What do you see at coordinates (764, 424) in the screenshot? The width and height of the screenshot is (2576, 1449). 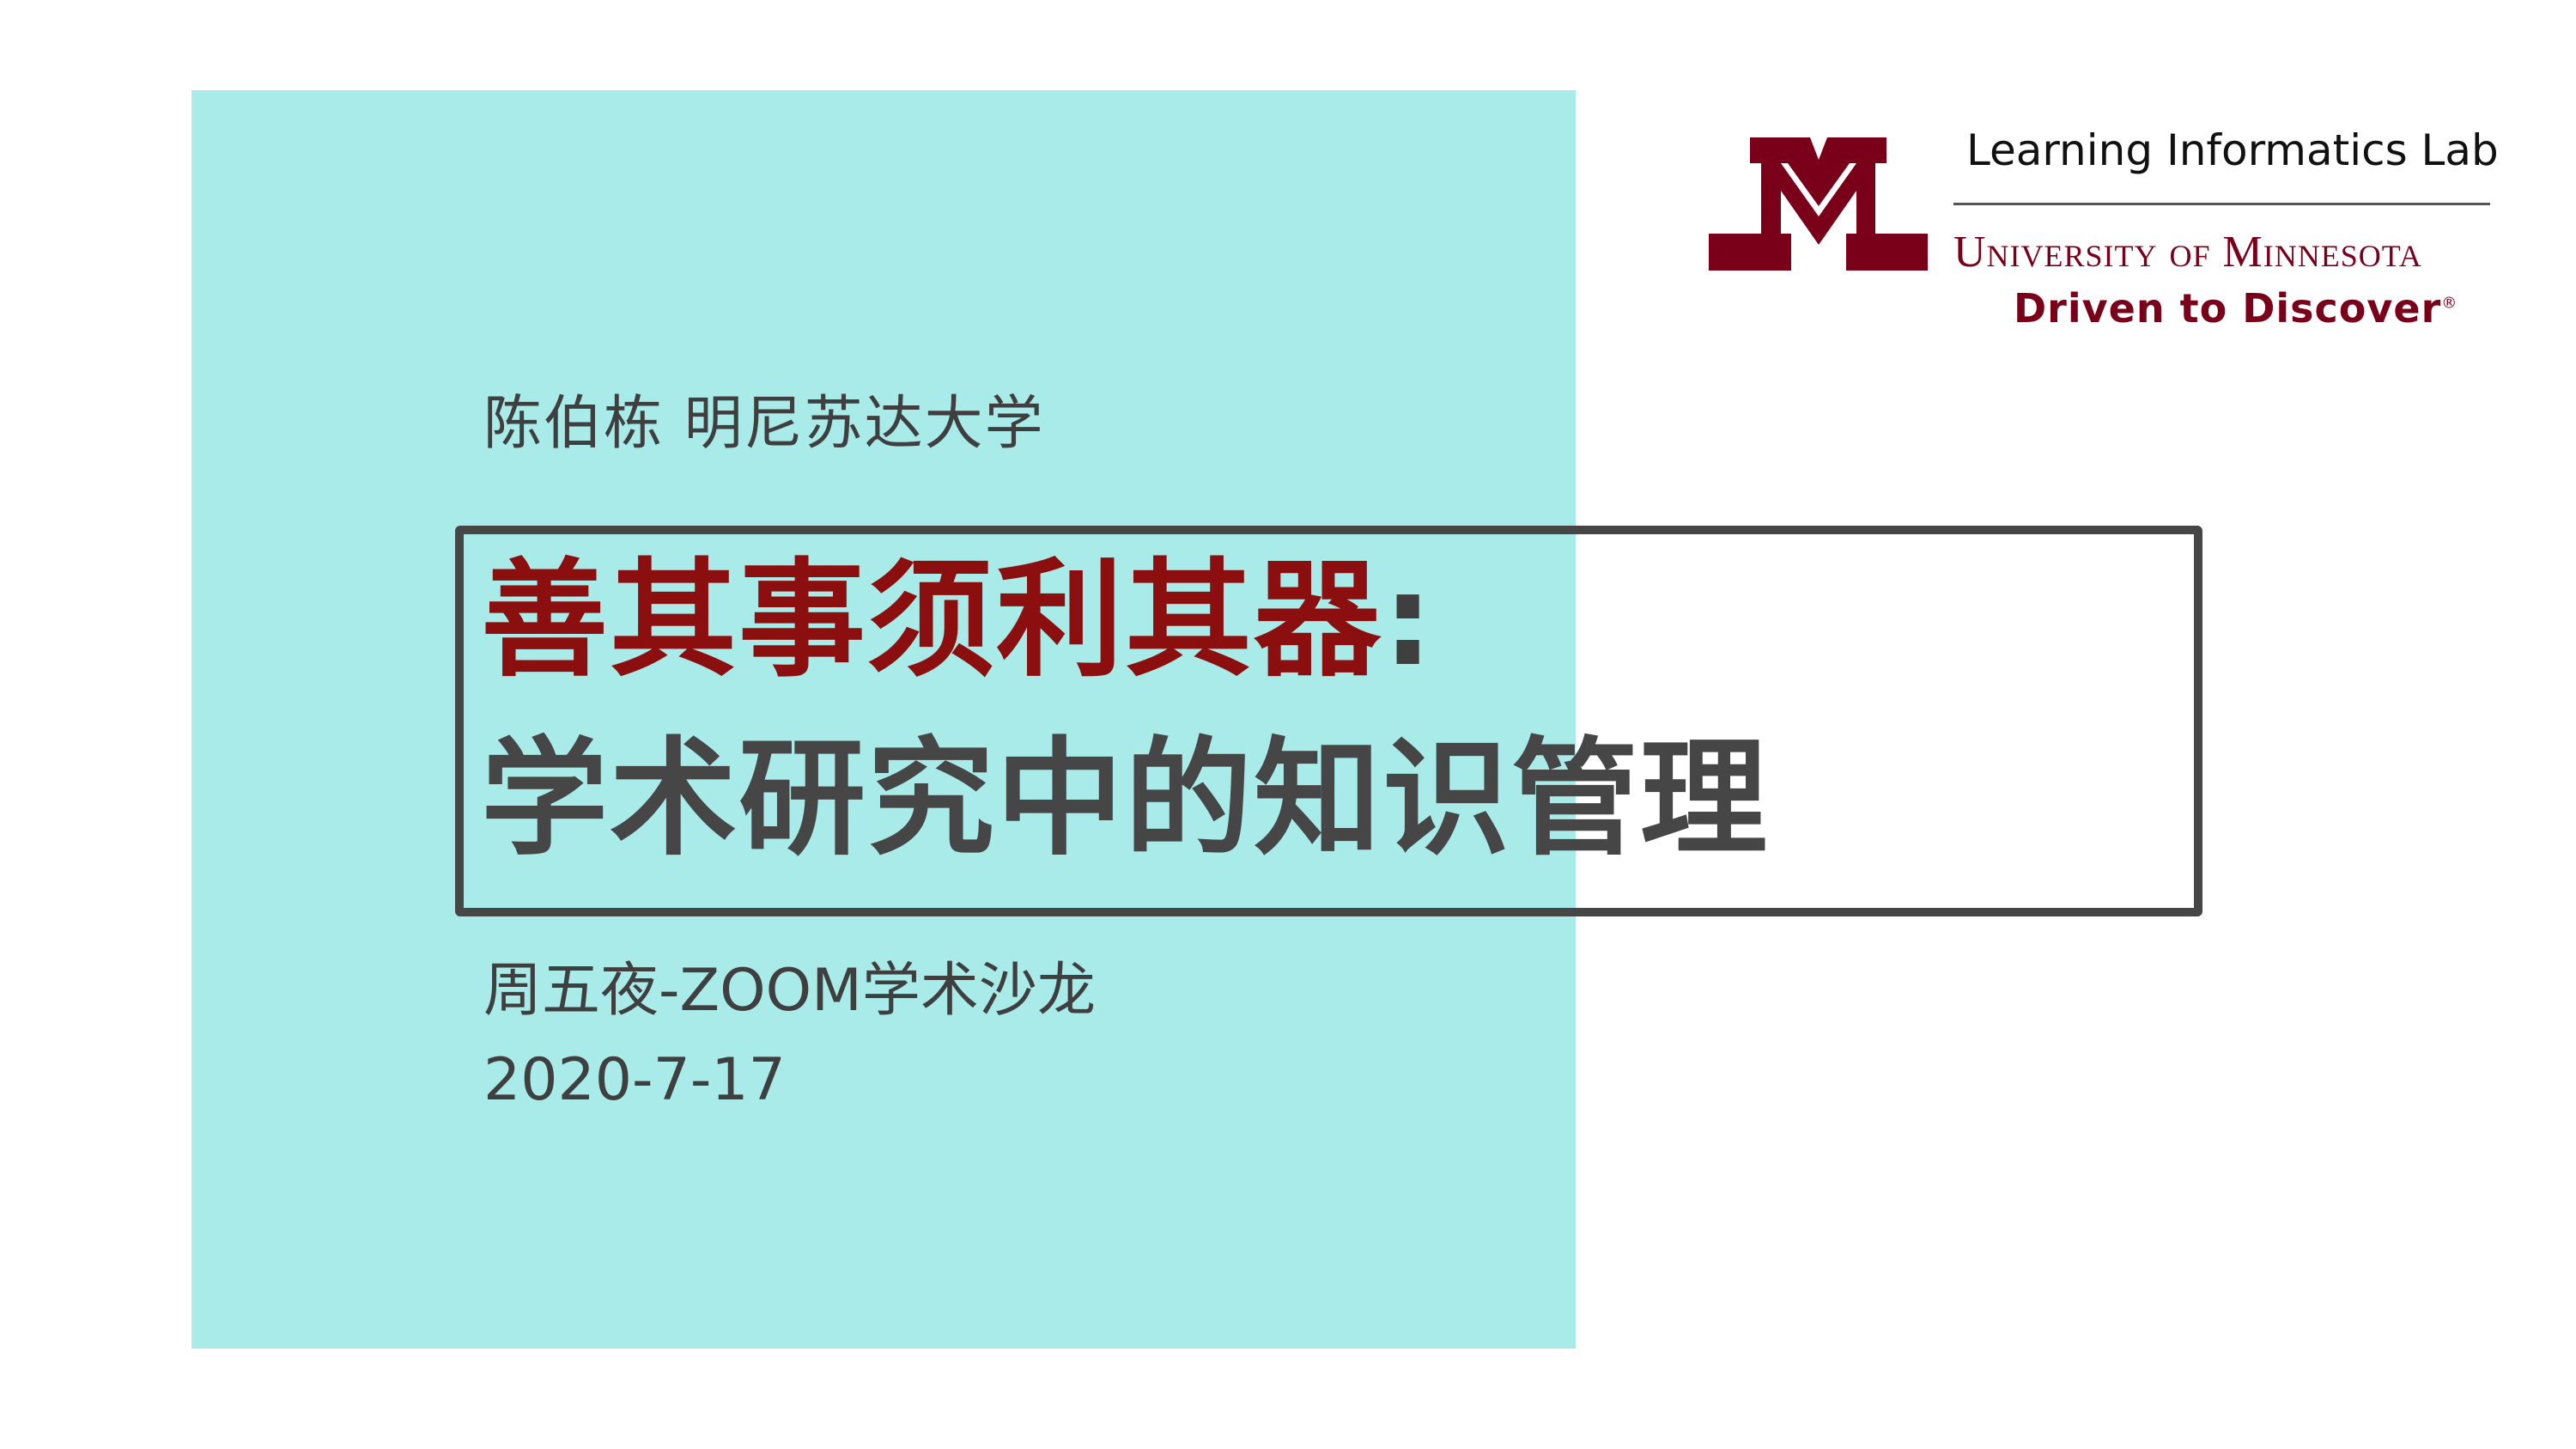 I see `author-affiliation: 陈伯栋 明尼苏达大学` at bounding box center [764, 424].